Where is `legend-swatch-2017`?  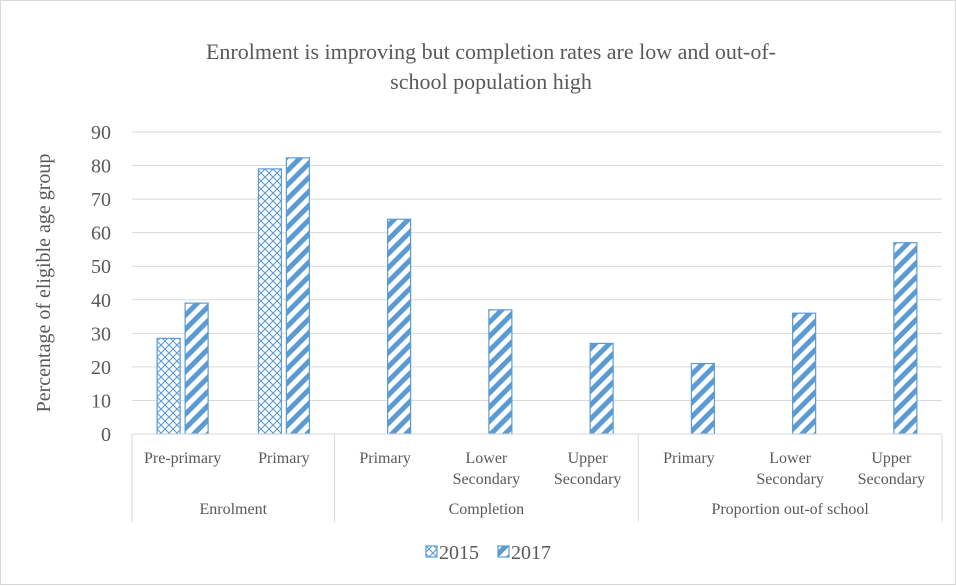
legend-swatch-2017 is located at coordinates (503, 551).